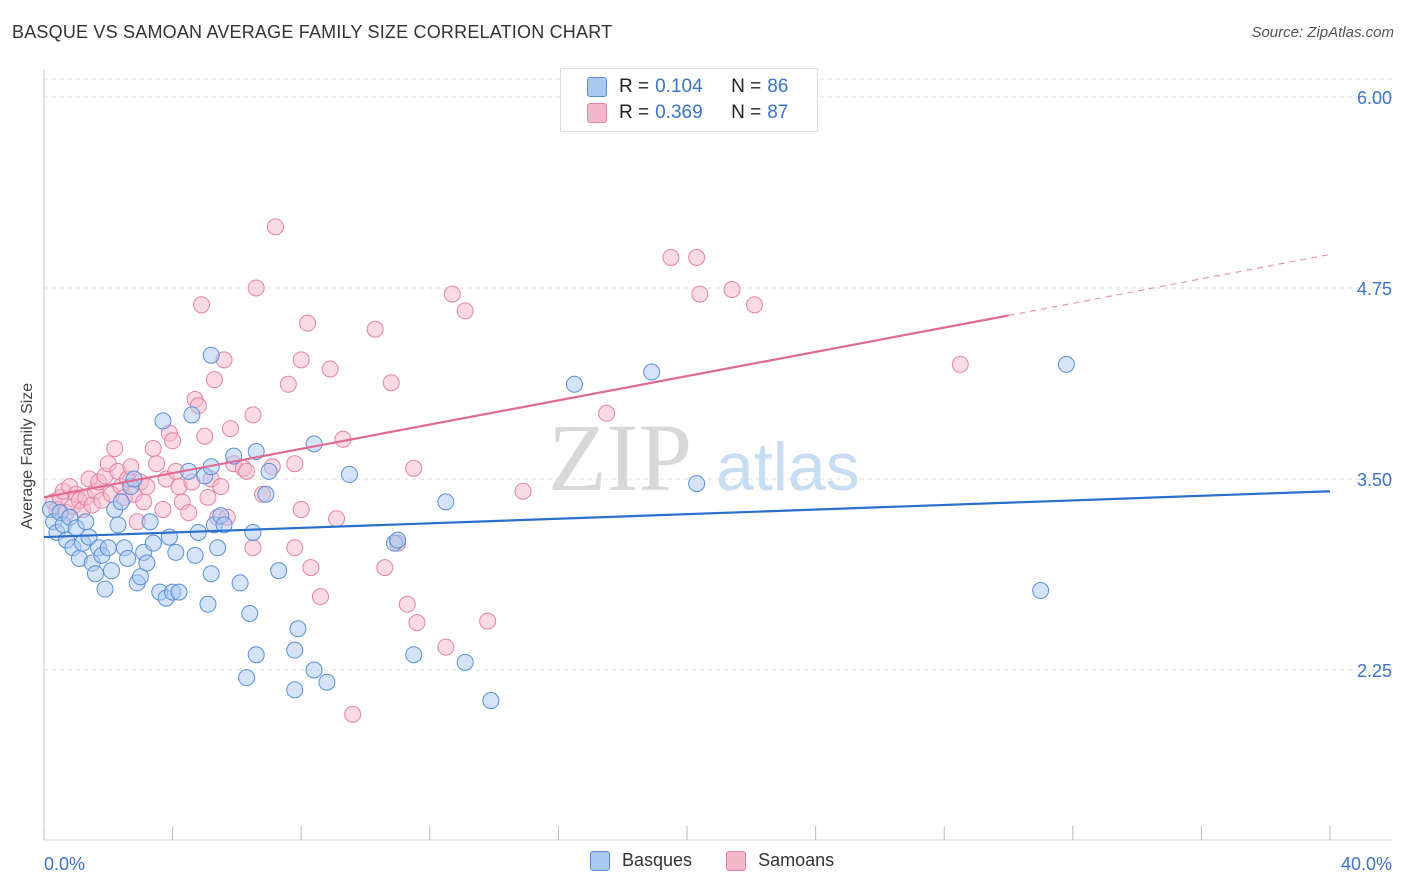 The width and height of the screenshot is (1406, 892). What do you see at coordinates (620, 457) in the screenshot?
I see `watermark-zip: ZIP` at bounding box center [620, 457].